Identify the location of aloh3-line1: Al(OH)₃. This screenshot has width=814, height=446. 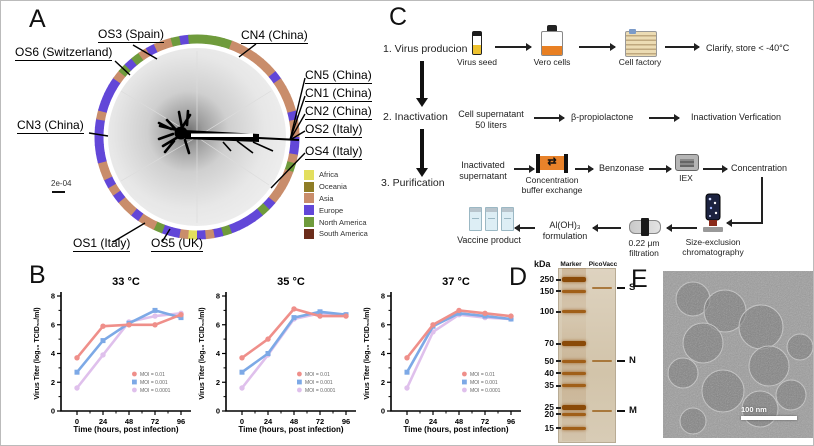
(565, 225).